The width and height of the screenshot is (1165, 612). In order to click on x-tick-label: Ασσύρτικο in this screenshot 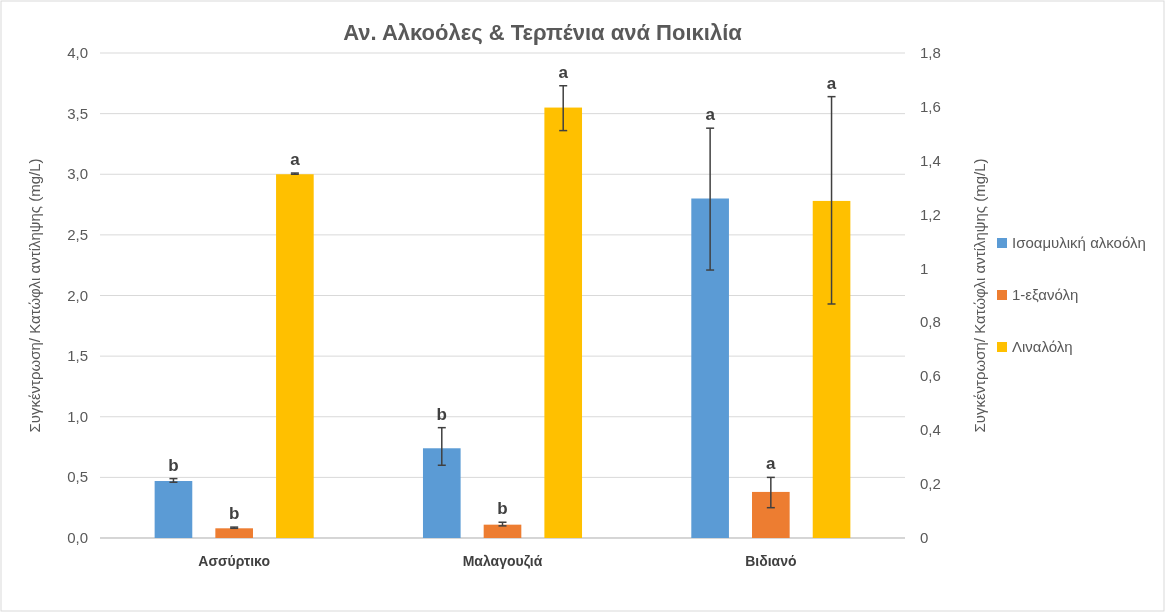, I will do `click(234, 561)`.